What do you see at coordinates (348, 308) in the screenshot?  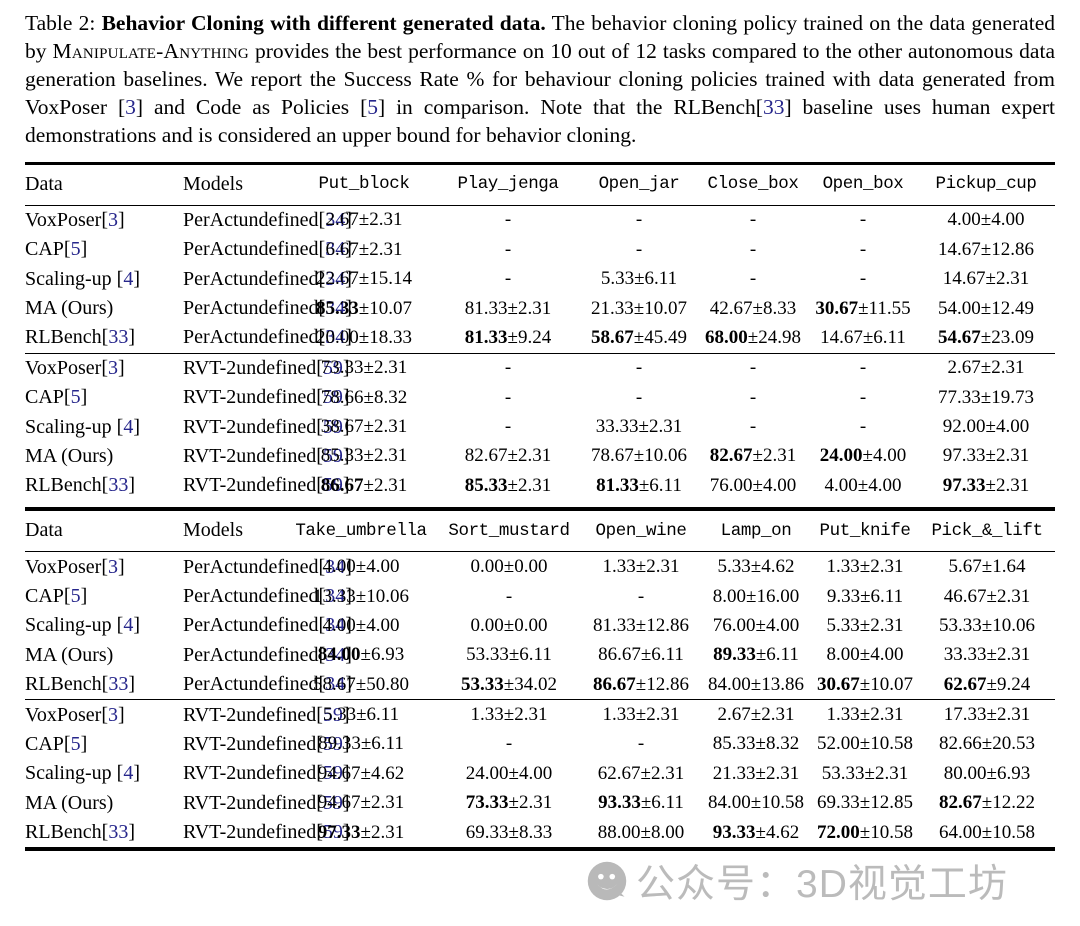 I see `model-bracket: ]` at bounding box center [348, 308].